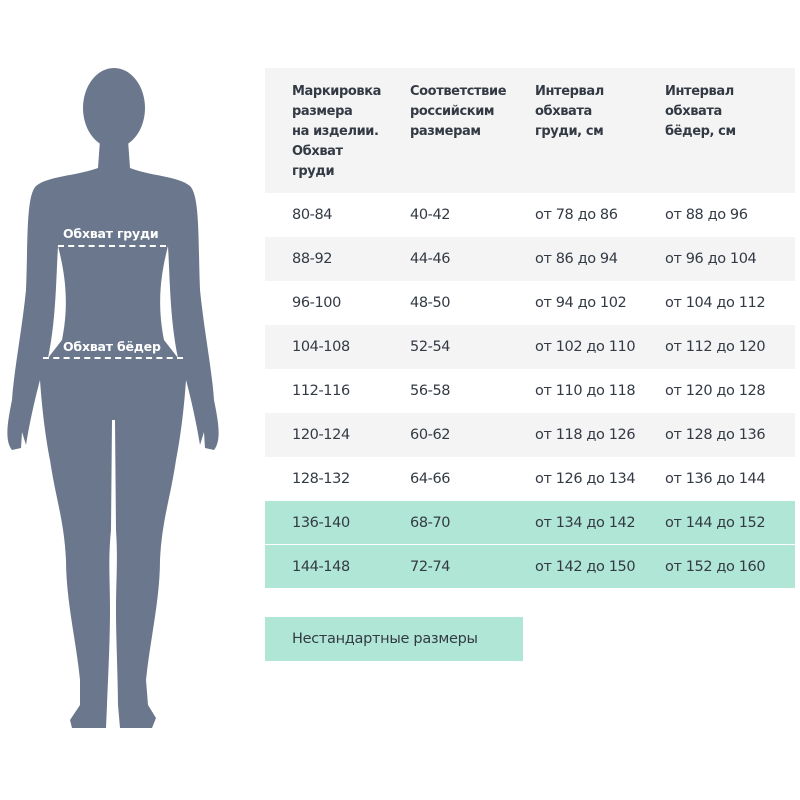 The height and width of the screenshot is (800, 800). What do you see at coordinates (700, 111) in the screenshot?
I see `header-cell: Интервал обхвата бёдер, см` at bounding box center [700, 111].